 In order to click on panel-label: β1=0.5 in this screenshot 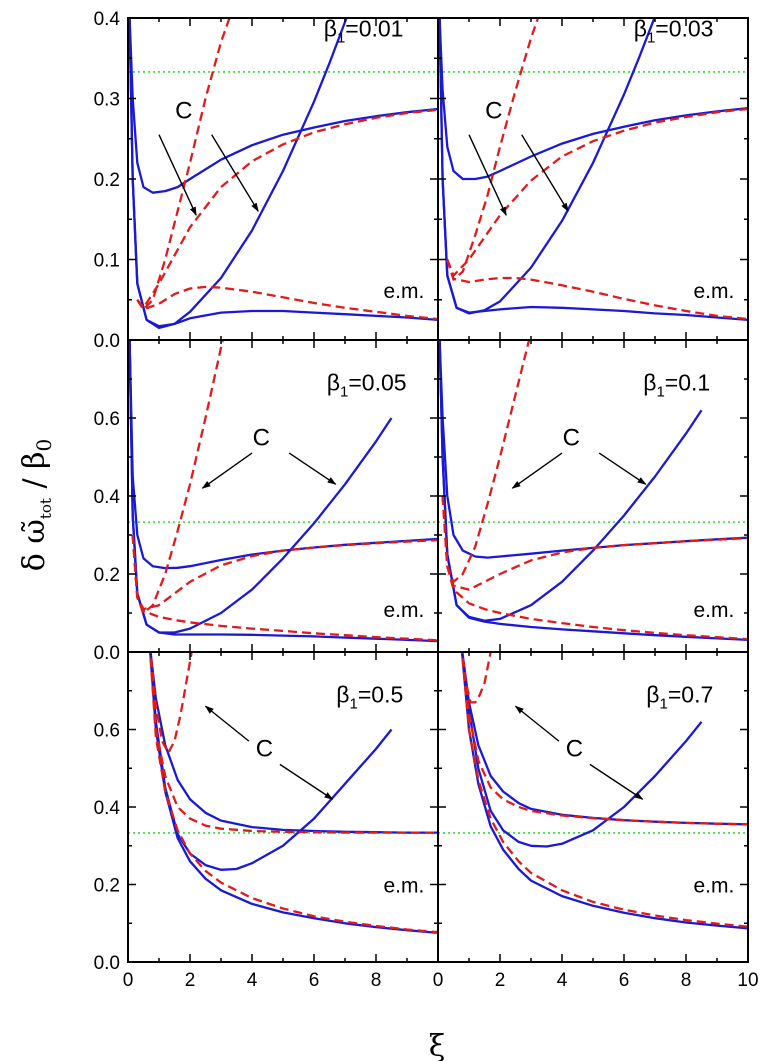, I will do `click(369, 696)`.